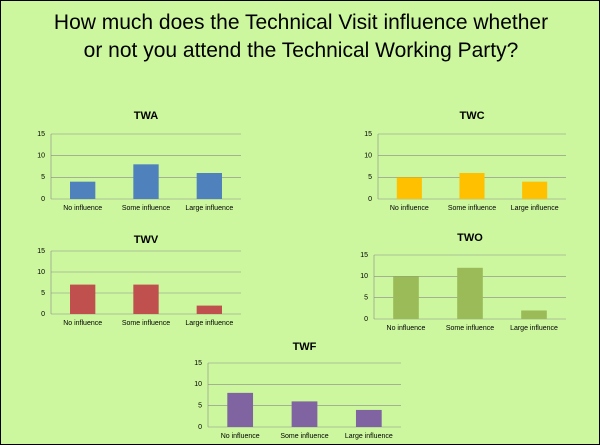 The height and width of the screenshot is (445, 600). Describe the element at coordinates (146, 240) in the screenshot. I see `chart-title: TWV` at that location.